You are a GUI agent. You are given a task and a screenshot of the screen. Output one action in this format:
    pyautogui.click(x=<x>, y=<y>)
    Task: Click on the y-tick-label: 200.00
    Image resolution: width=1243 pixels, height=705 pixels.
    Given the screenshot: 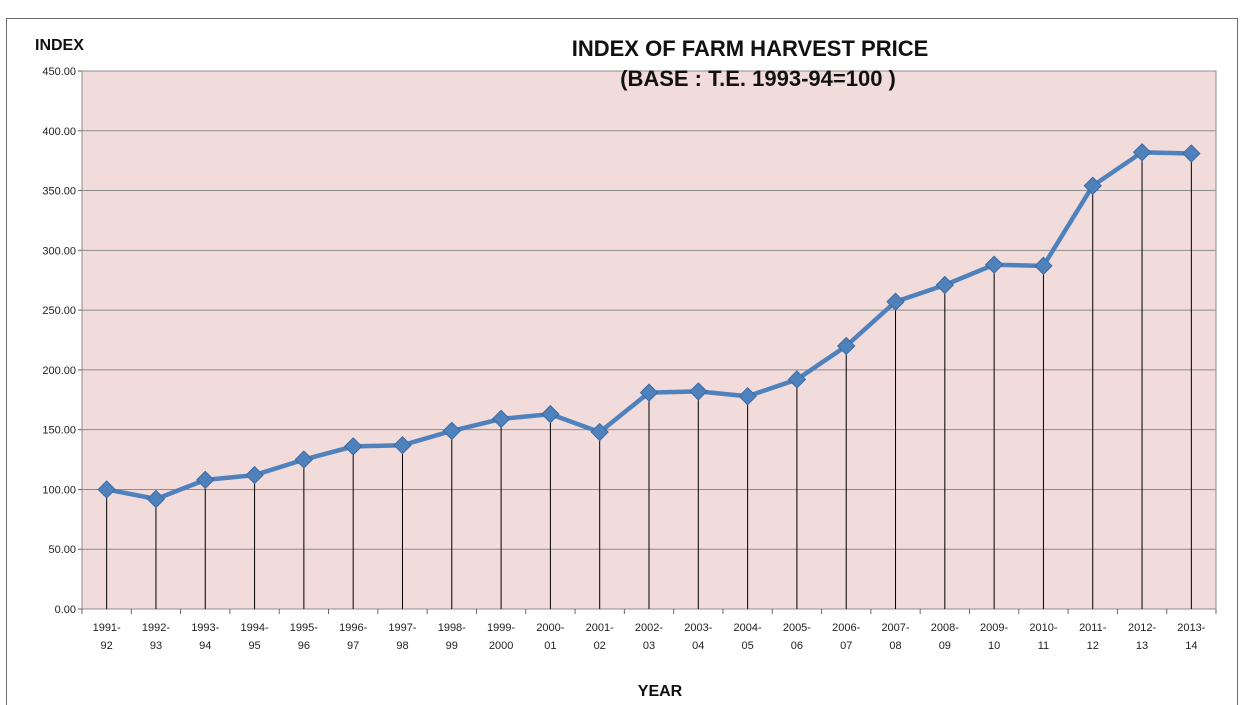 What is the action you would take?
    pyautogui.click(x=59, y=371)
    